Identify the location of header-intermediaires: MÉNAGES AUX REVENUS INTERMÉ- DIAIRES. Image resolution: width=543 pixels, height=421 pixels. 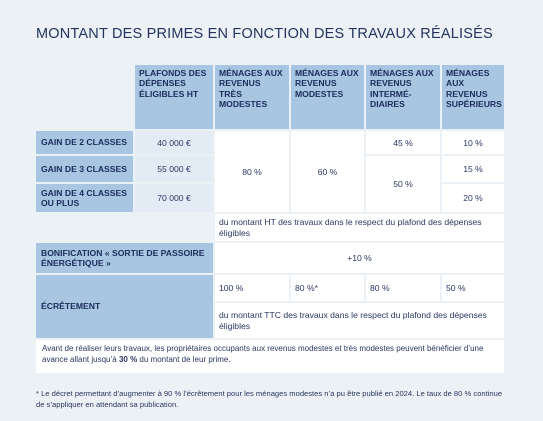
(403, 97).